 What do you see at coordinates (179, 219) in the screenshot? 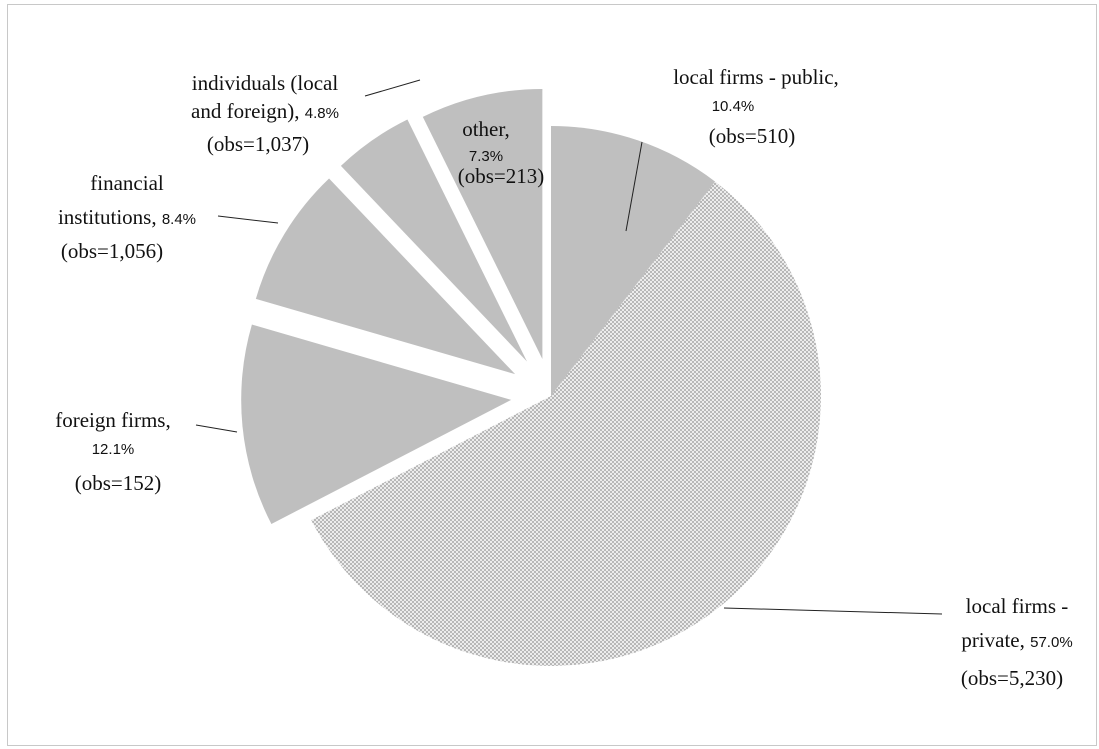
I see `slice-label-segment-11-2: 8.4%` at bounding box center [179, 219].